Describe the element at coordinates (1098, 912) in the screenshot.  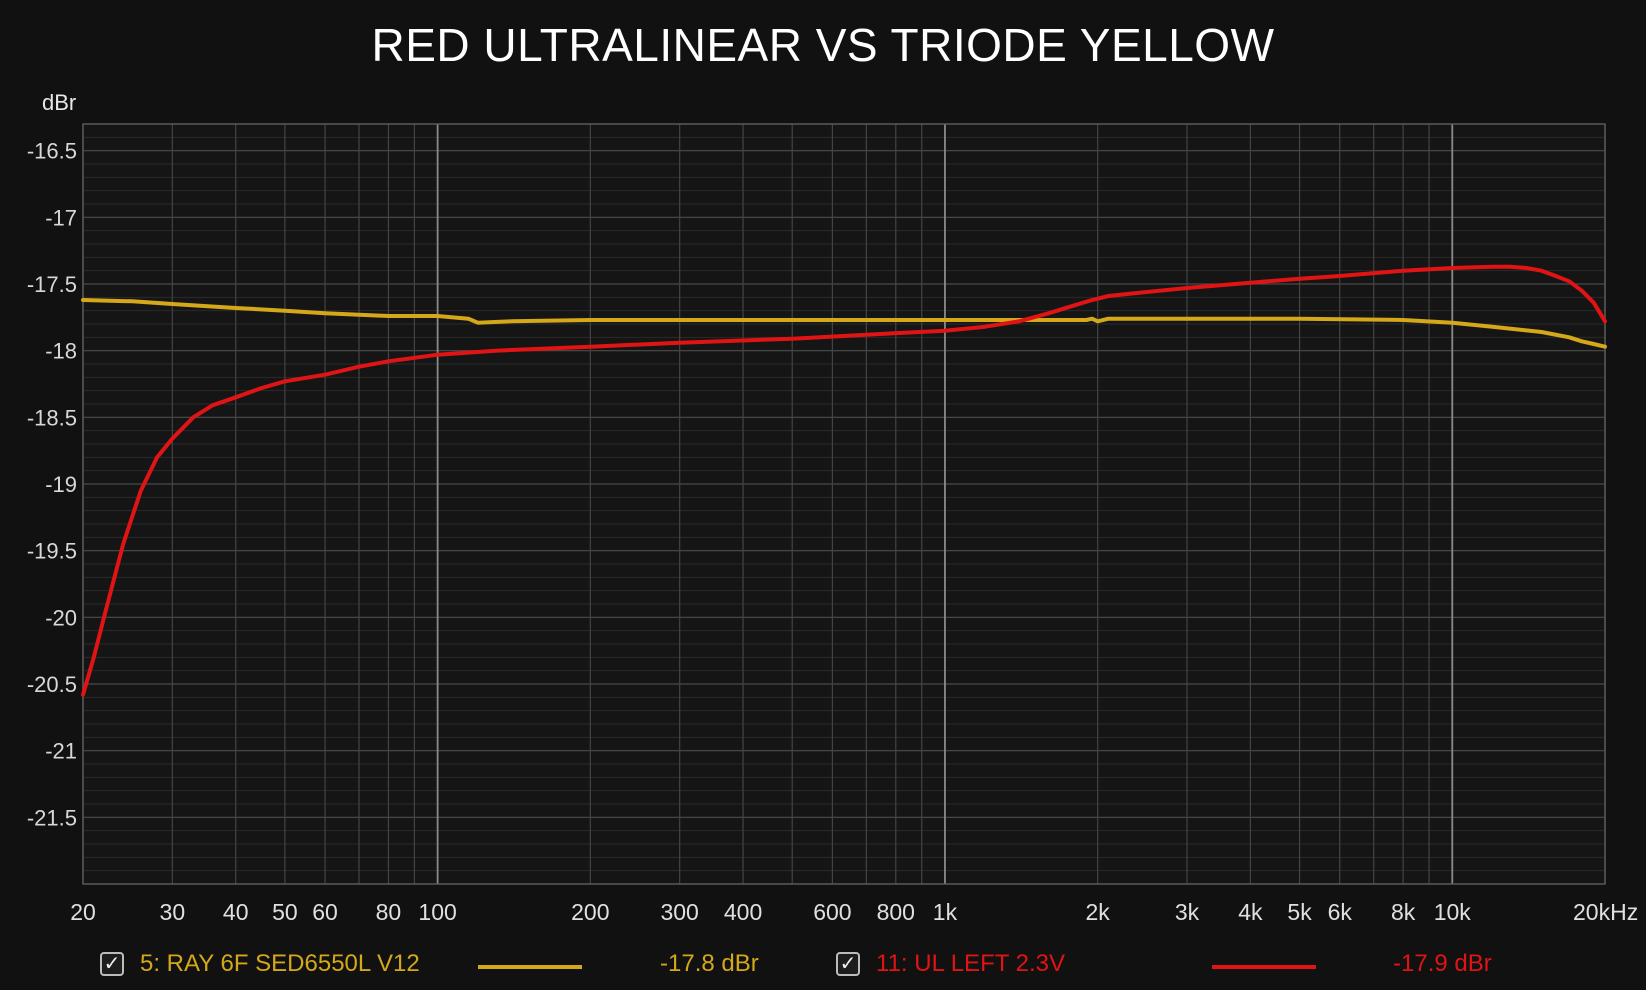
I see `x-tick-label: 2k` at that location.